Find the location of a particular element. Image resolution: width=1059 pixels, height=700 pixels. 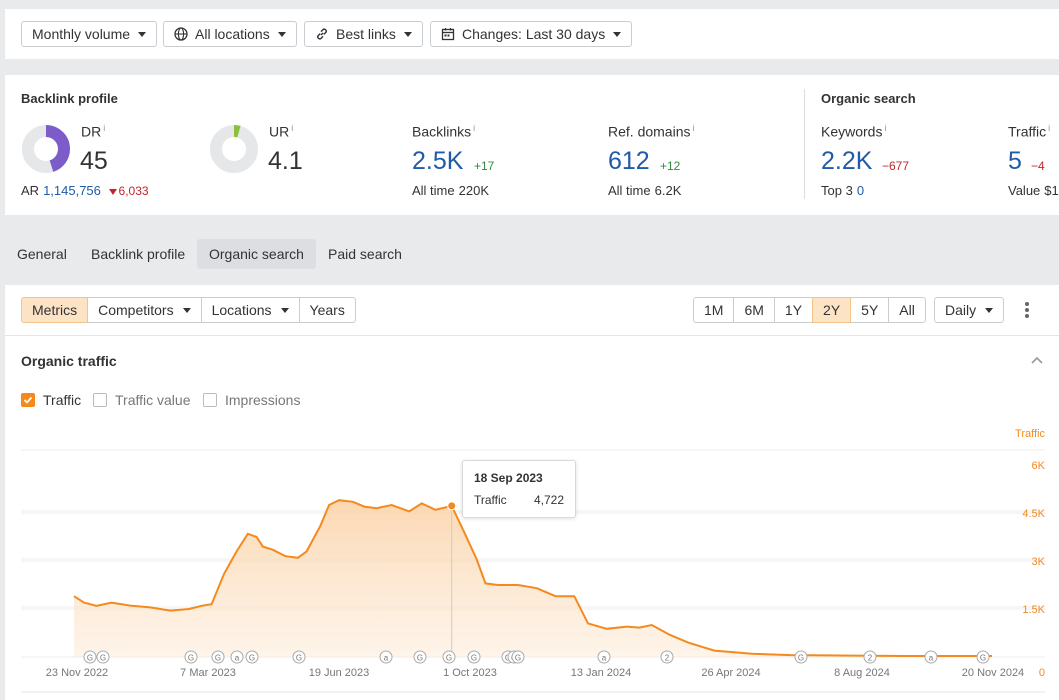

years-button: Years is located at coordinates (327, 310).